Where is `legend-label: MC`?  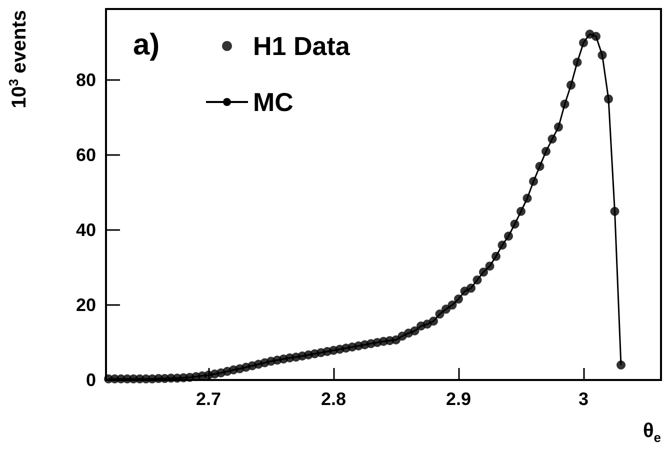
legend-label: MC is located at coordinates (273, 102).